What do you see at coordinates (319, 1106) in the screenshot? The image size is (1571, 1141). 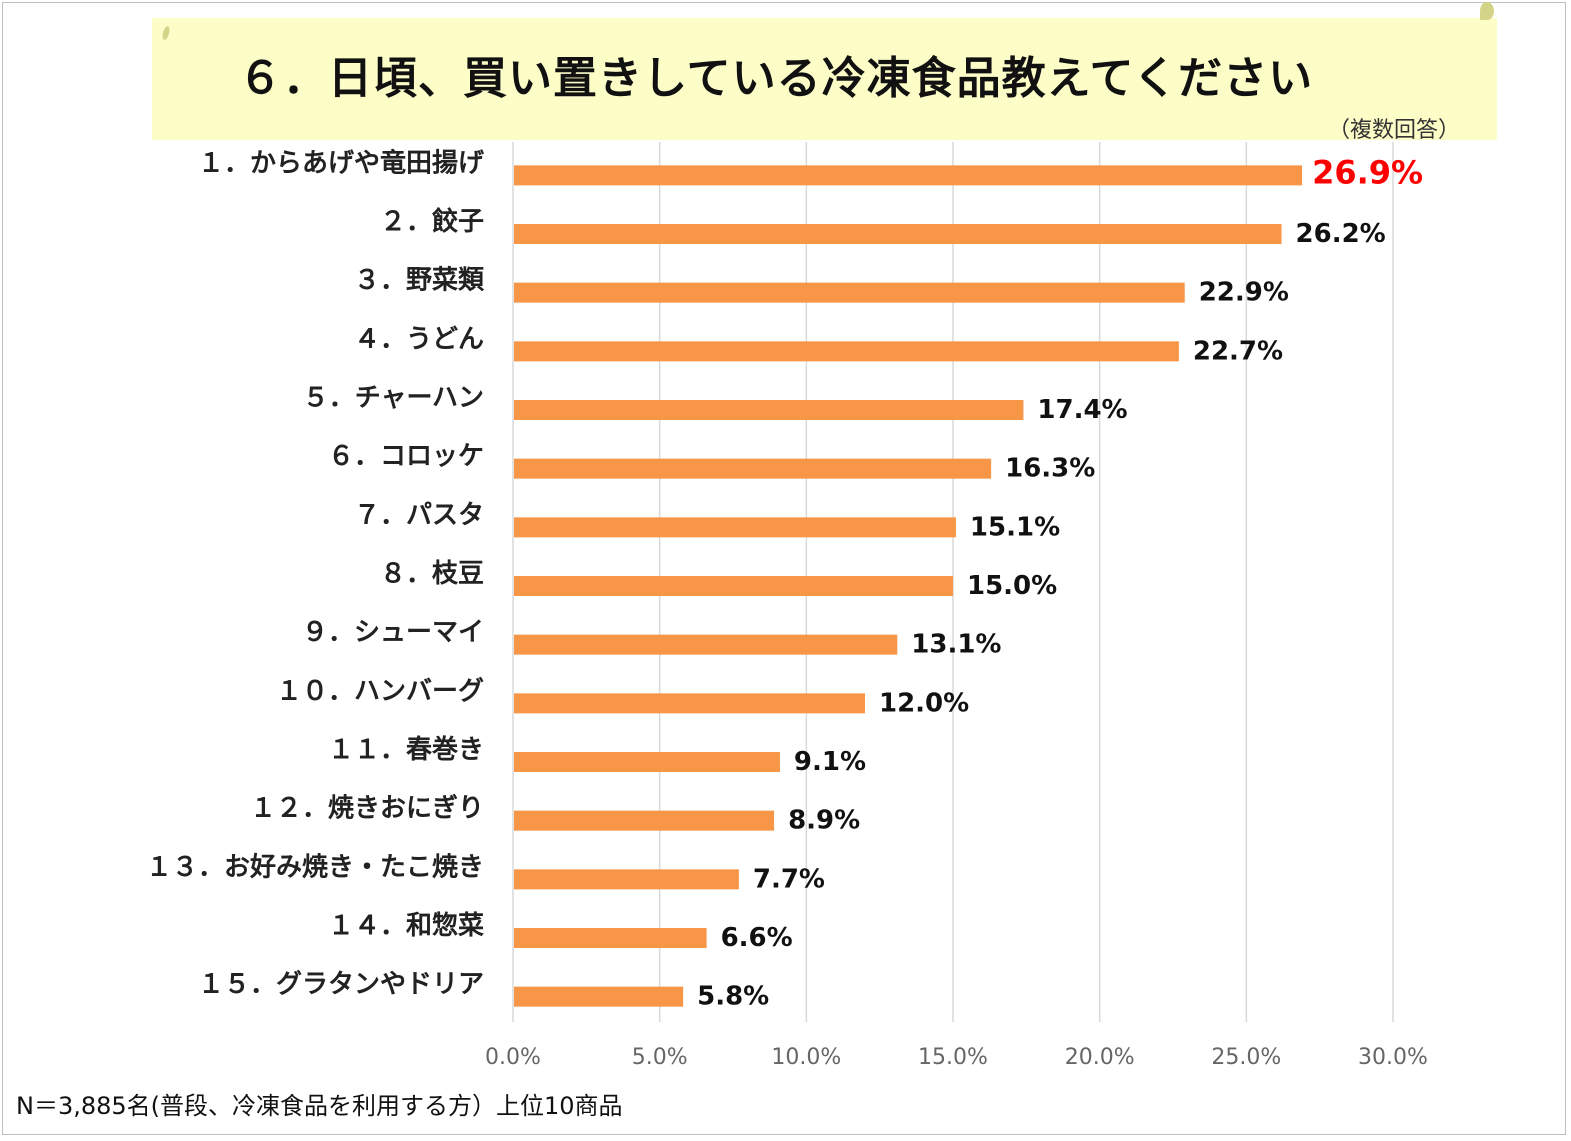 I see `footnote: N＝3,885名(普段、冷凍食品を利用する方）上位10商品` at bounding box center [319, 1106].